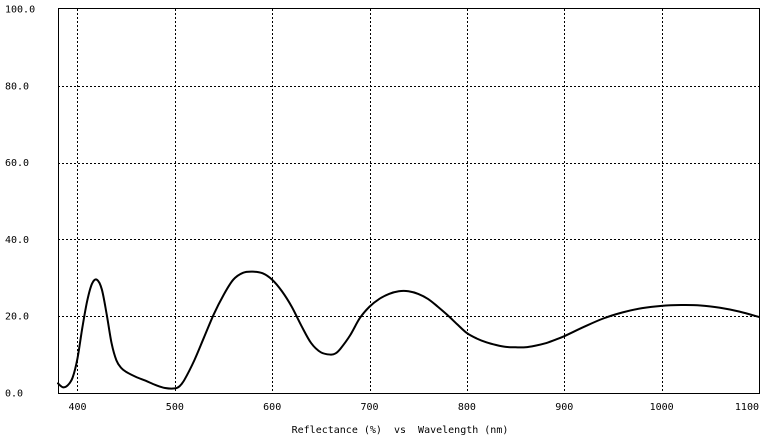 Image resolution: width=775 pixels, height=441 pixels. I want to click on y-tick-labels: 0.0 20.0 40.0 60.0 80.0 100.0, so click(20, 202).